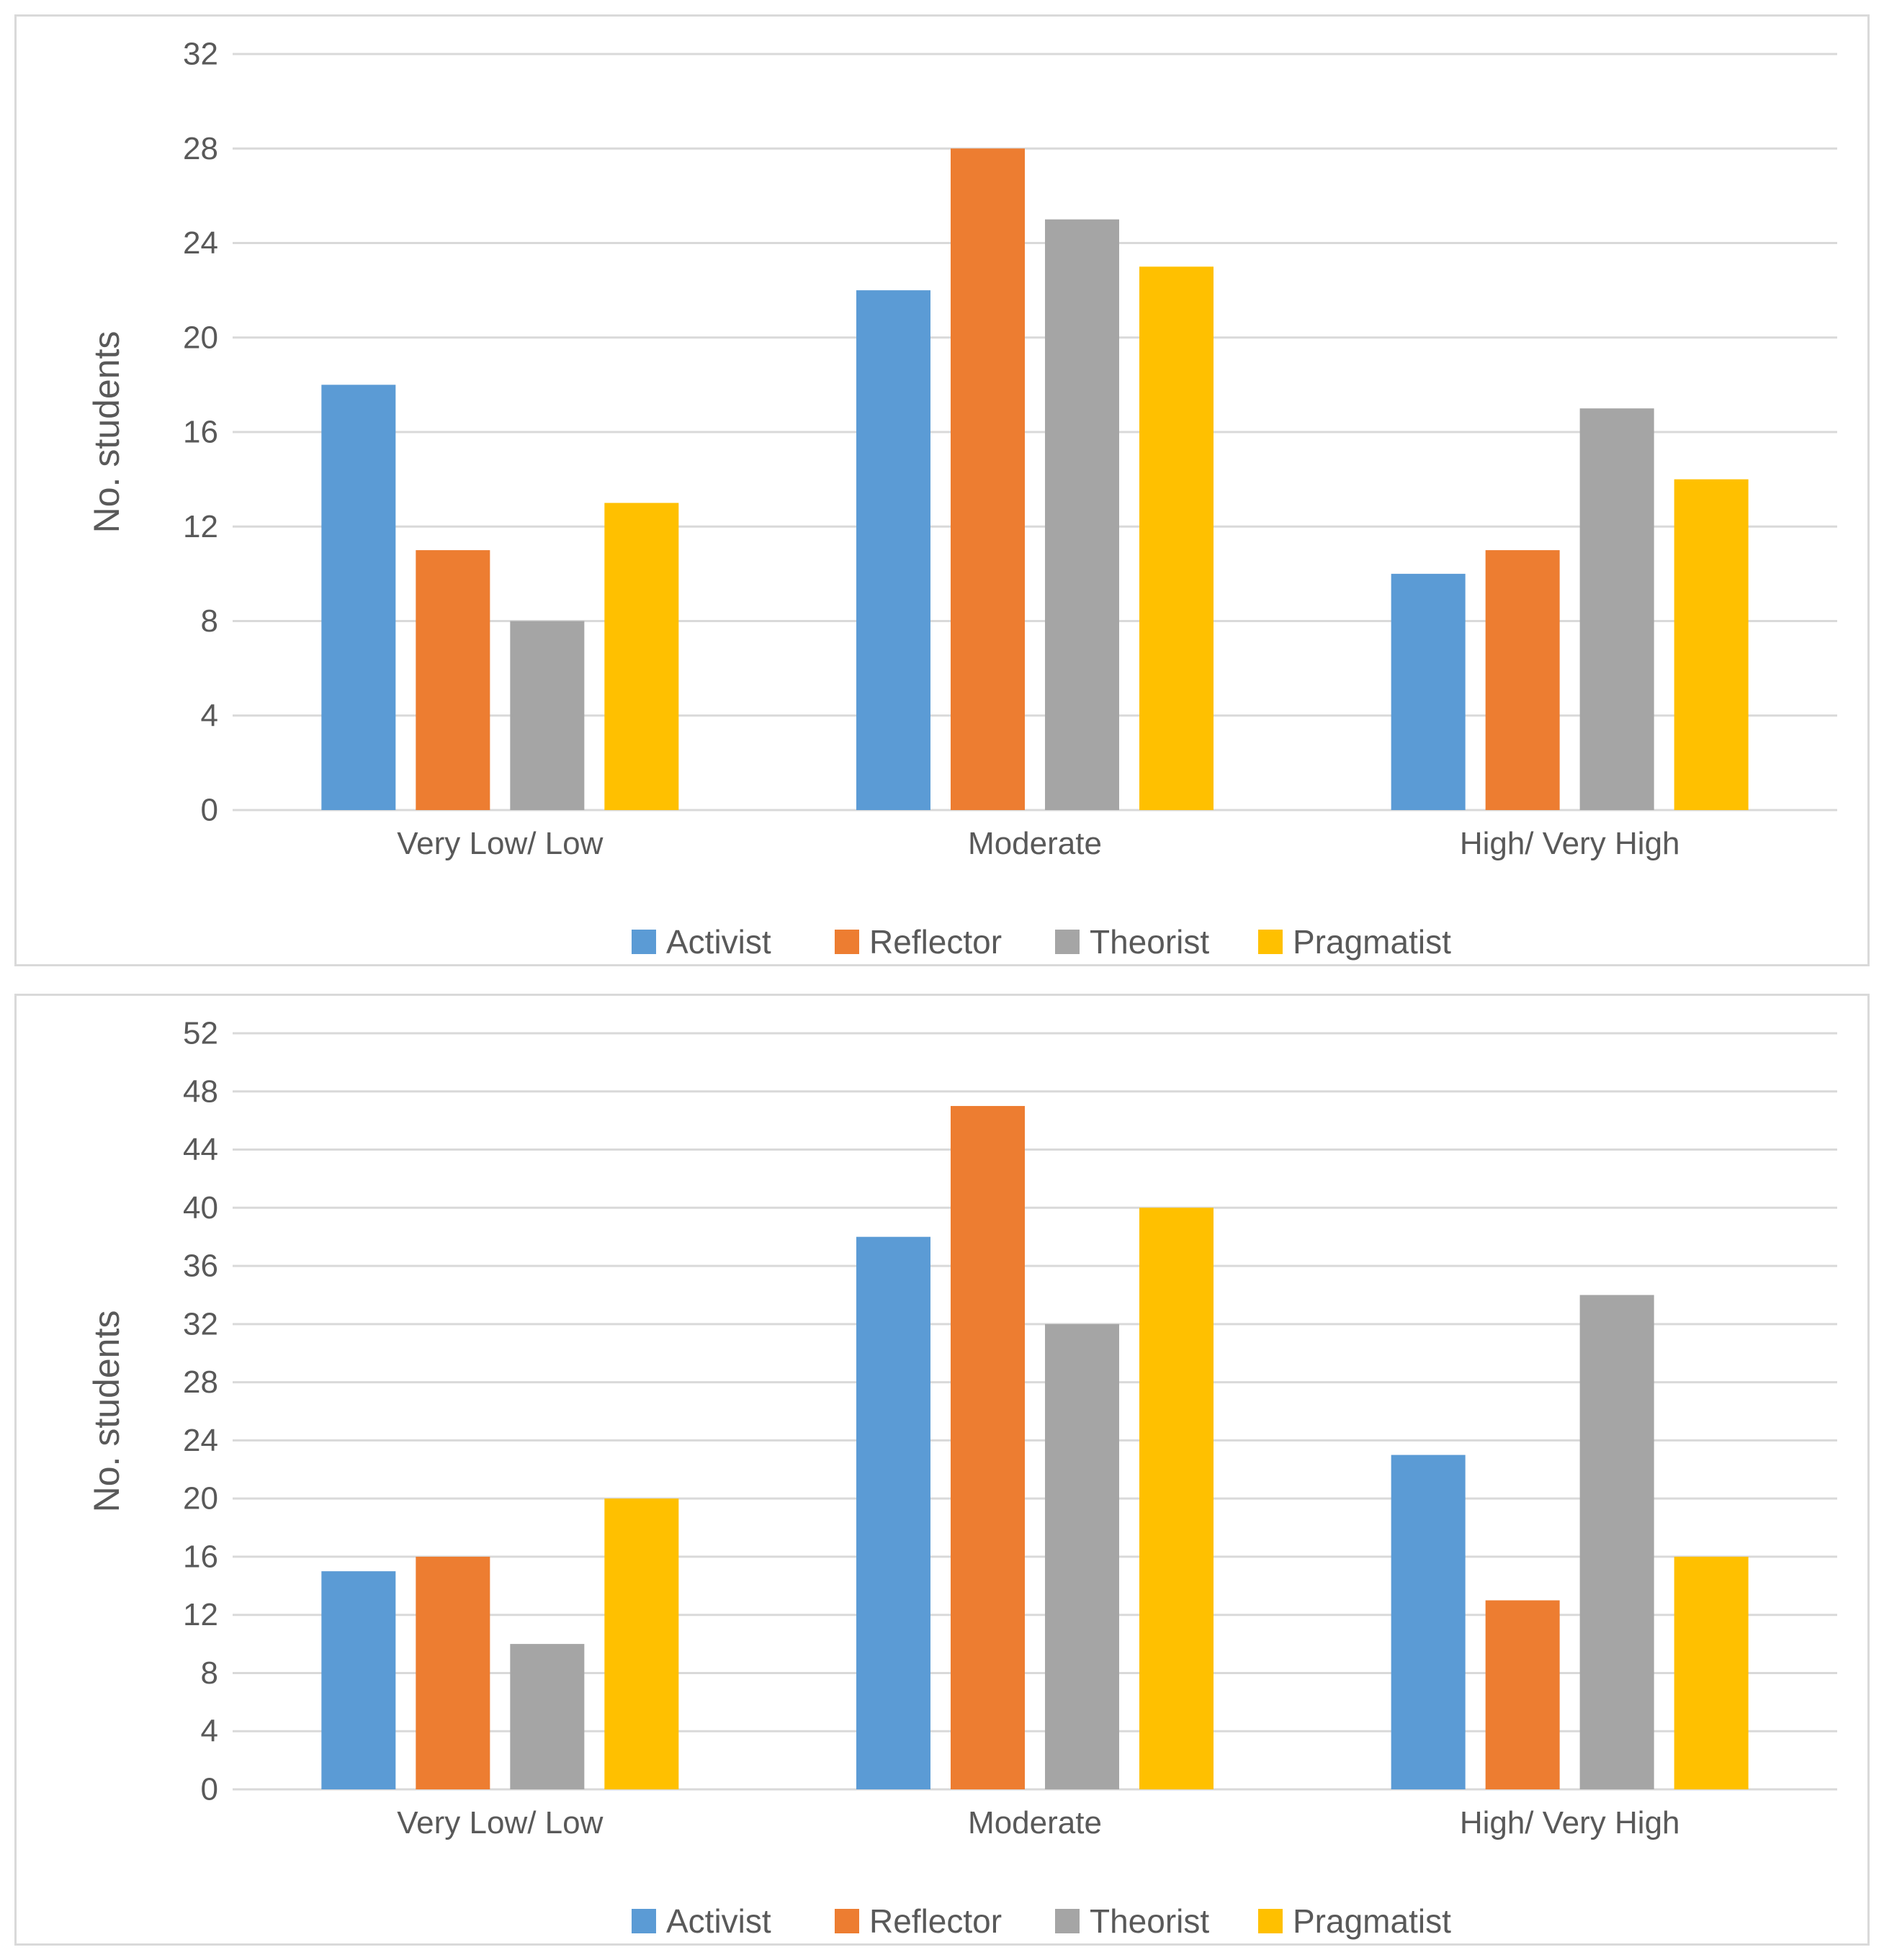 The width and height of the screenshot is (1884, 1960). I want to click on y-tick-label-44: 44, so click(200, 1149).